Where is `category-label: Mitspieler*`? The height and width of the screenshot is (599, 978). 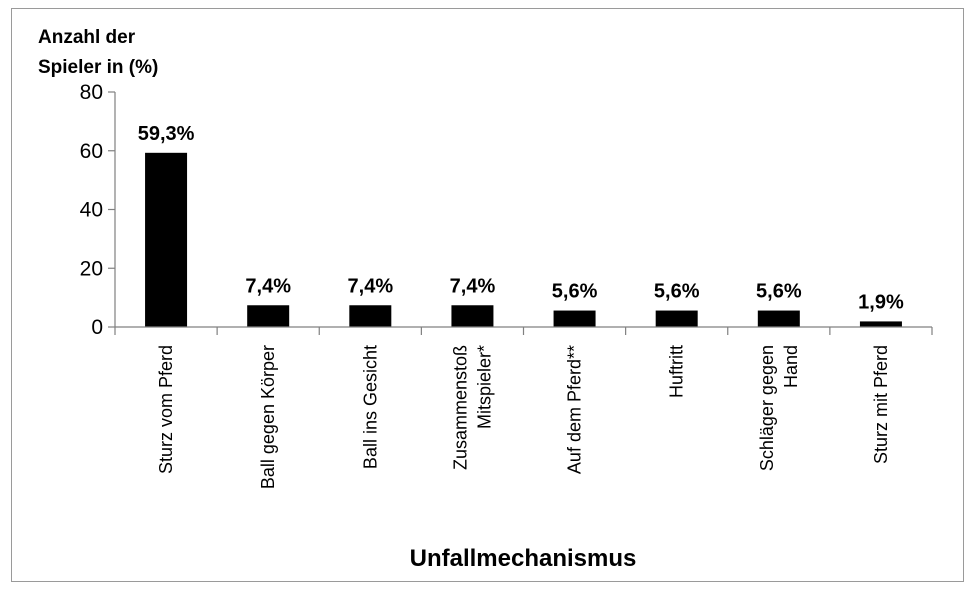
category-label: Mitspieler* is located at coordinates (484, 387).